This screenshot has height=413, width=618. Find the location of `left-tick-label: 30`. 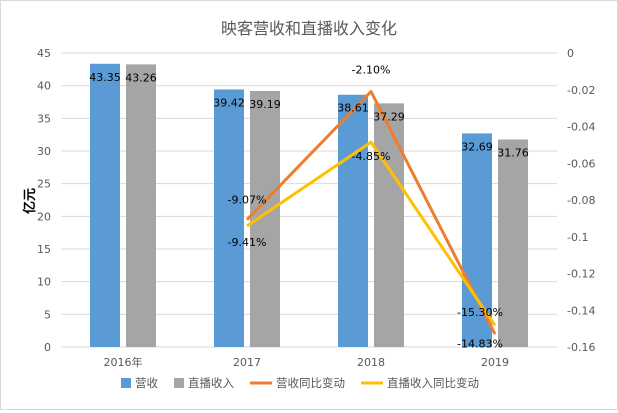

left-tick-label: 30 is located at coordinates (44, 151).